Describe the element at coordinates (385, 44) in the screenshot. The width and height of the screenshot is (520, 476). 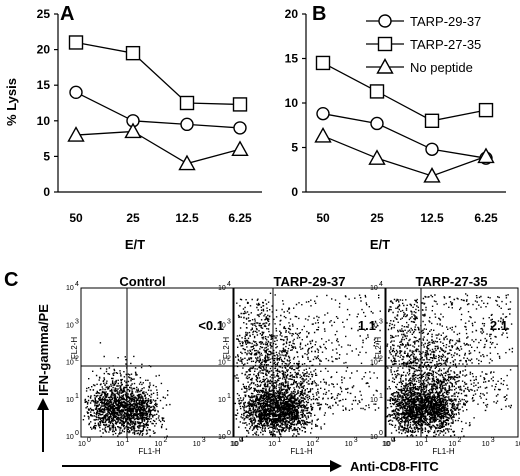
I see `legend-marker-square` at that location.